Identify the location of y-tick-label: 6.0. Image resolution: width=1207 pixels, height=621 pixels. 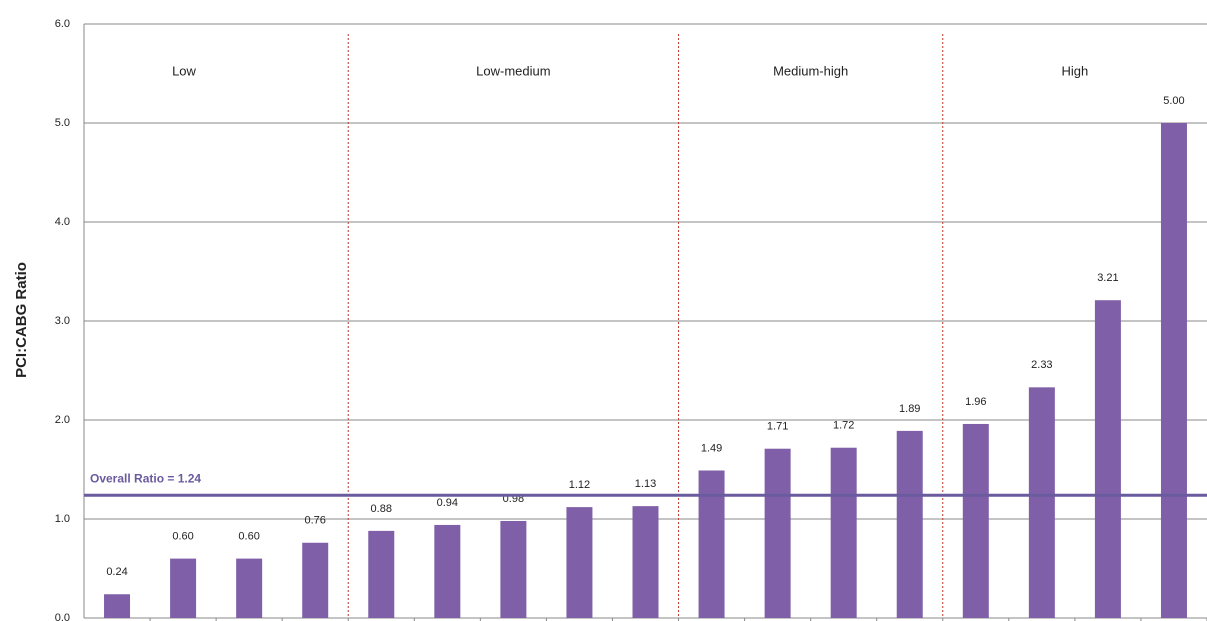
(62, 24).